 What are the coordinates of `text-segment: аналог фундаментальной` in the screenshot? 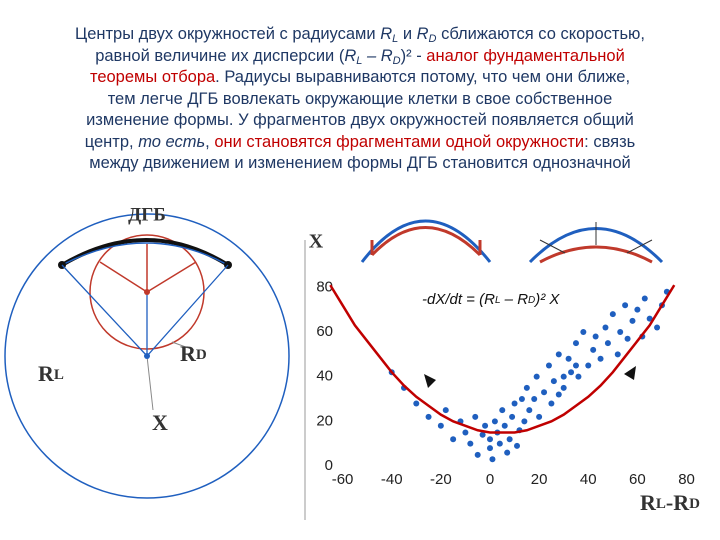 It's located at (525, 55).